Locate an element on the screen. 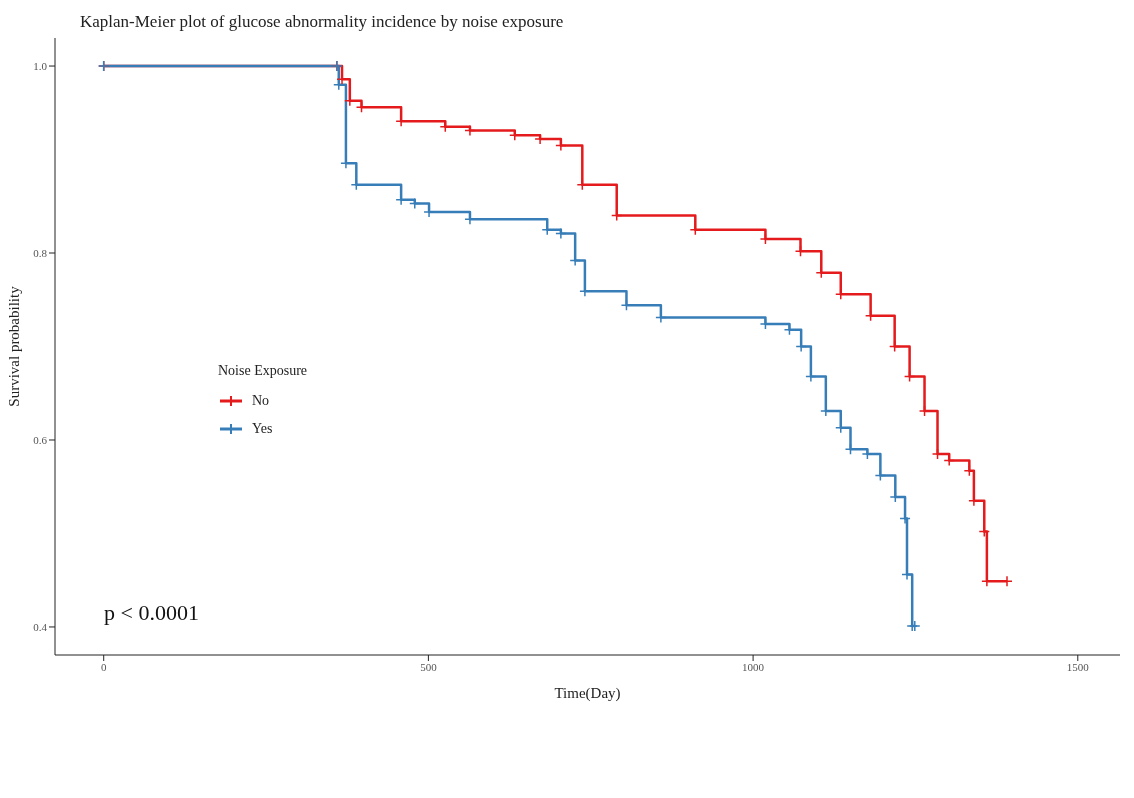 This screenshot has width=1134, height=798. x-tick-label: 0 is located at coordinates (103, 666).